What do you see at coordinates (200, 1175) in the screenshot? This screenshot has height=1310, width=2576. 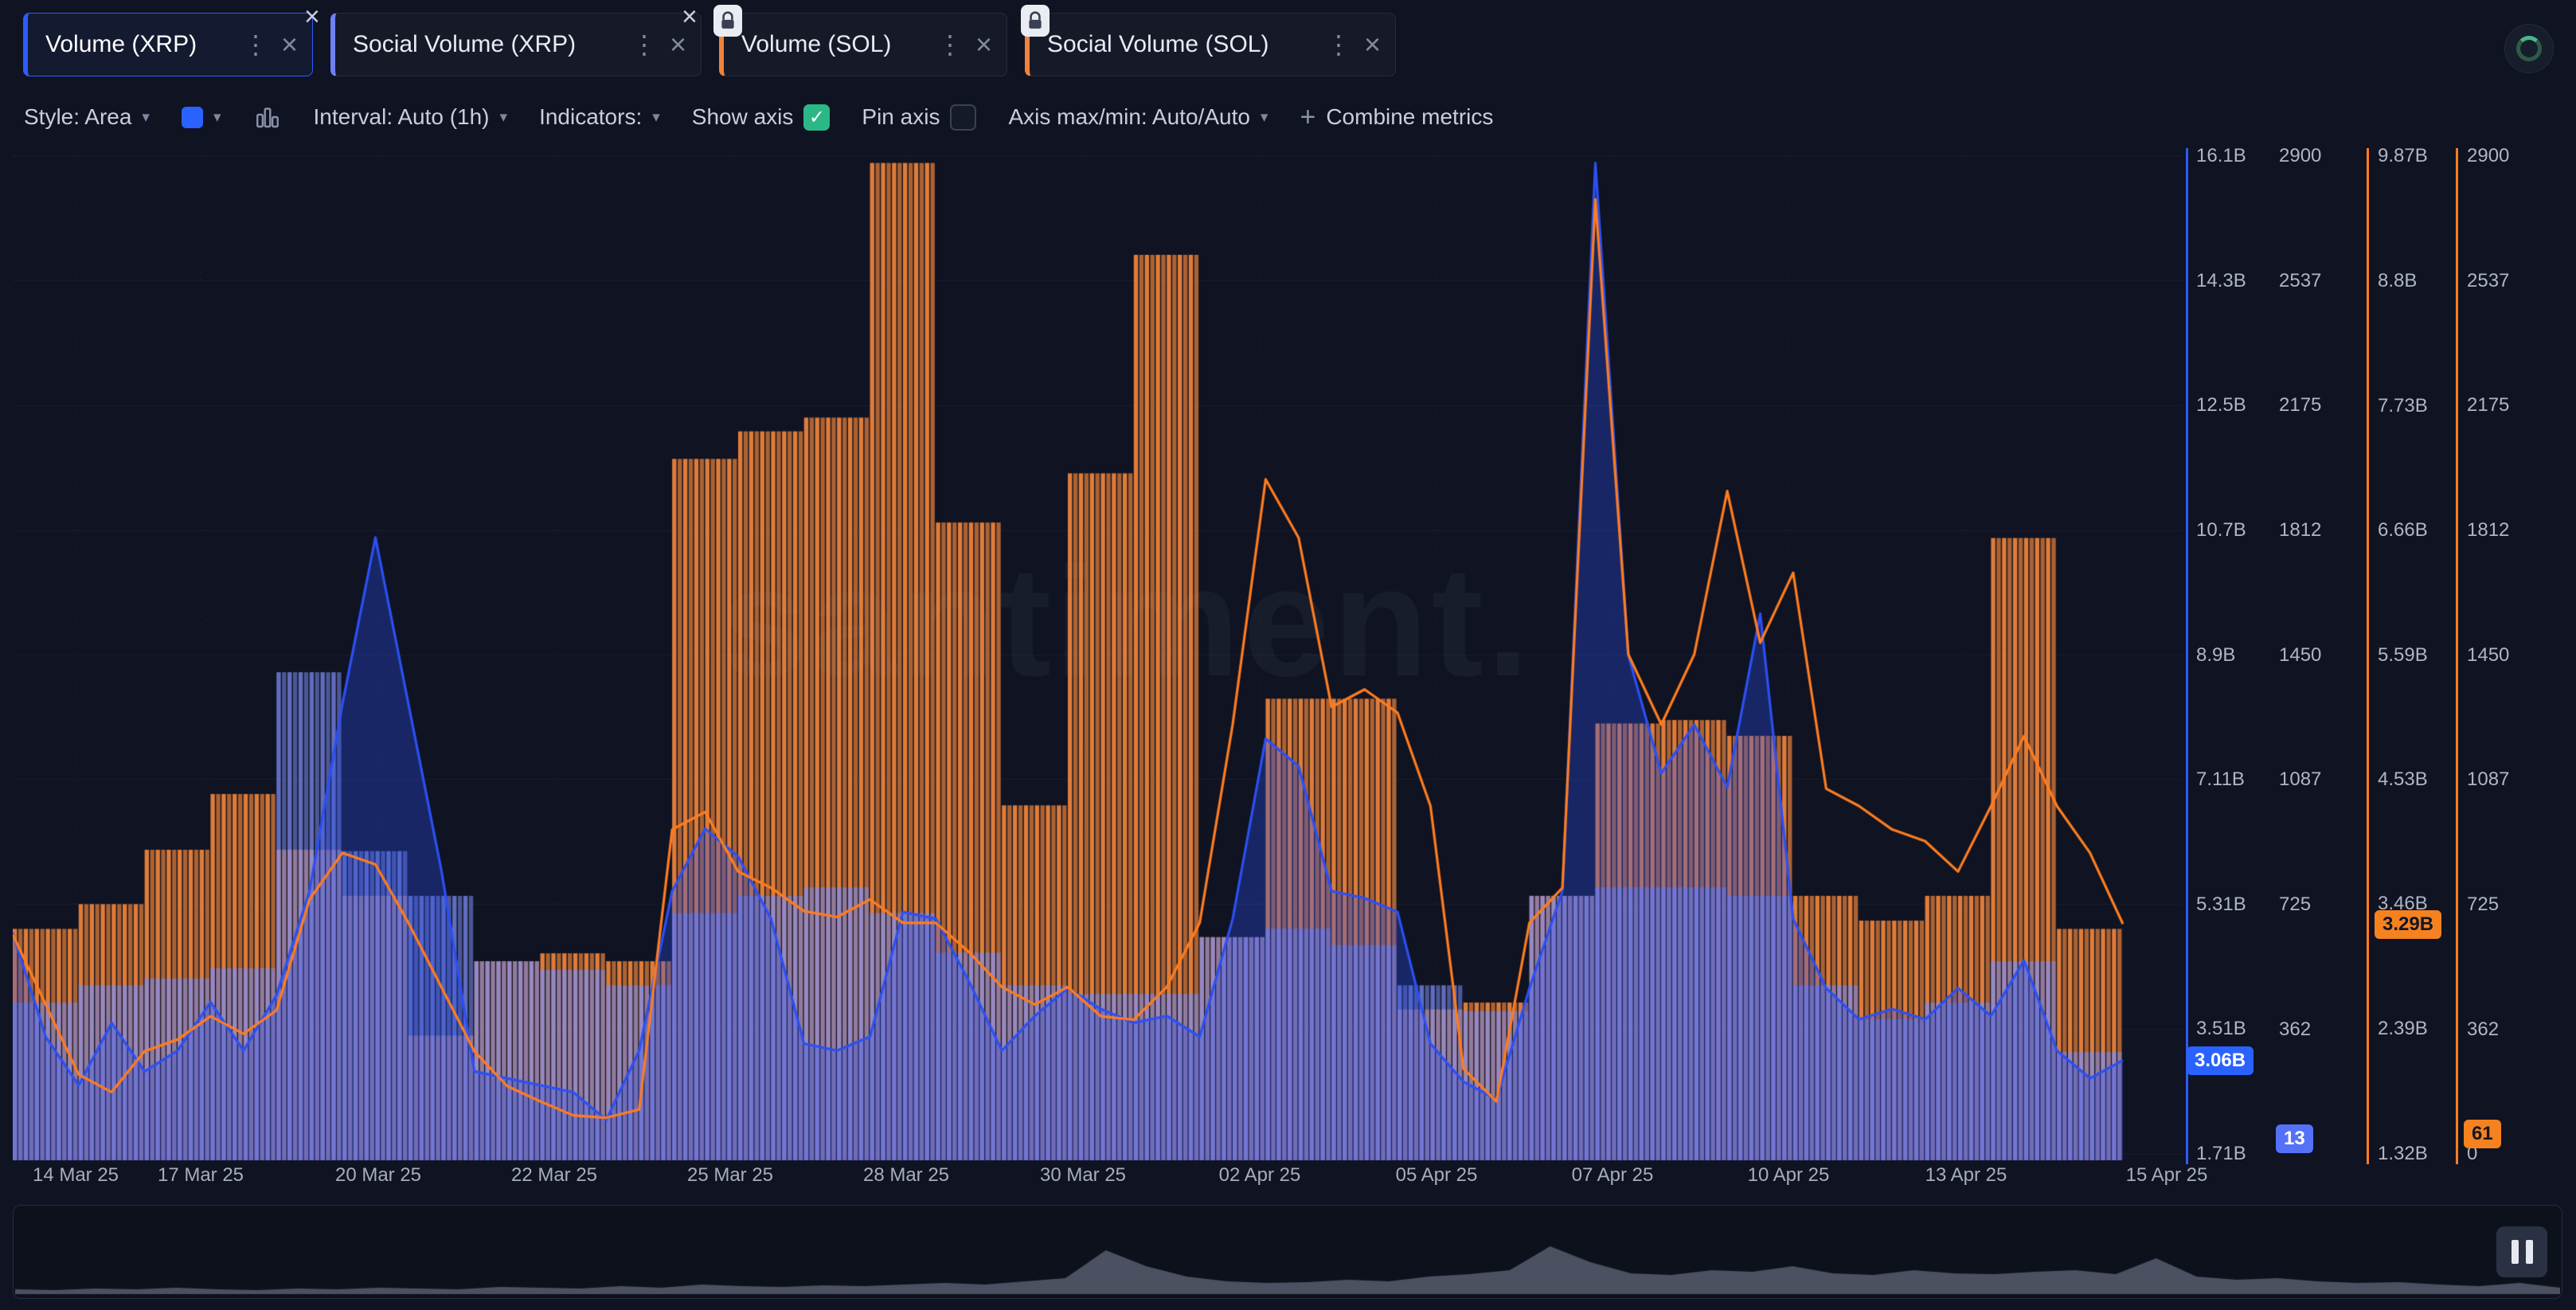 I see `x-axis-label: 17 Mar 25` at bounding box center [200, 1175].